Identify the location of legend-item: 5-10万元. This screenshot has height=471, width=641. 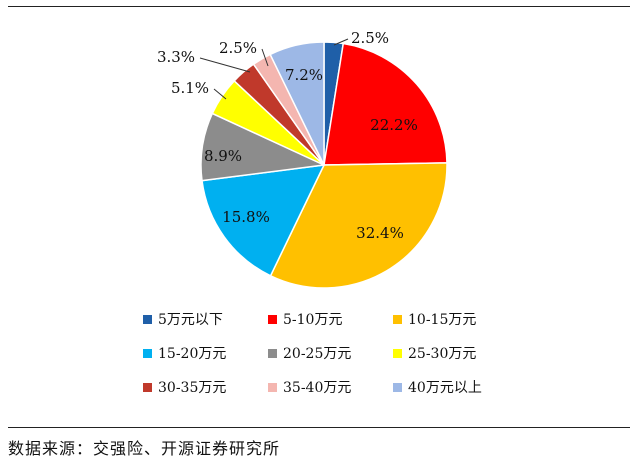
(330, 319).